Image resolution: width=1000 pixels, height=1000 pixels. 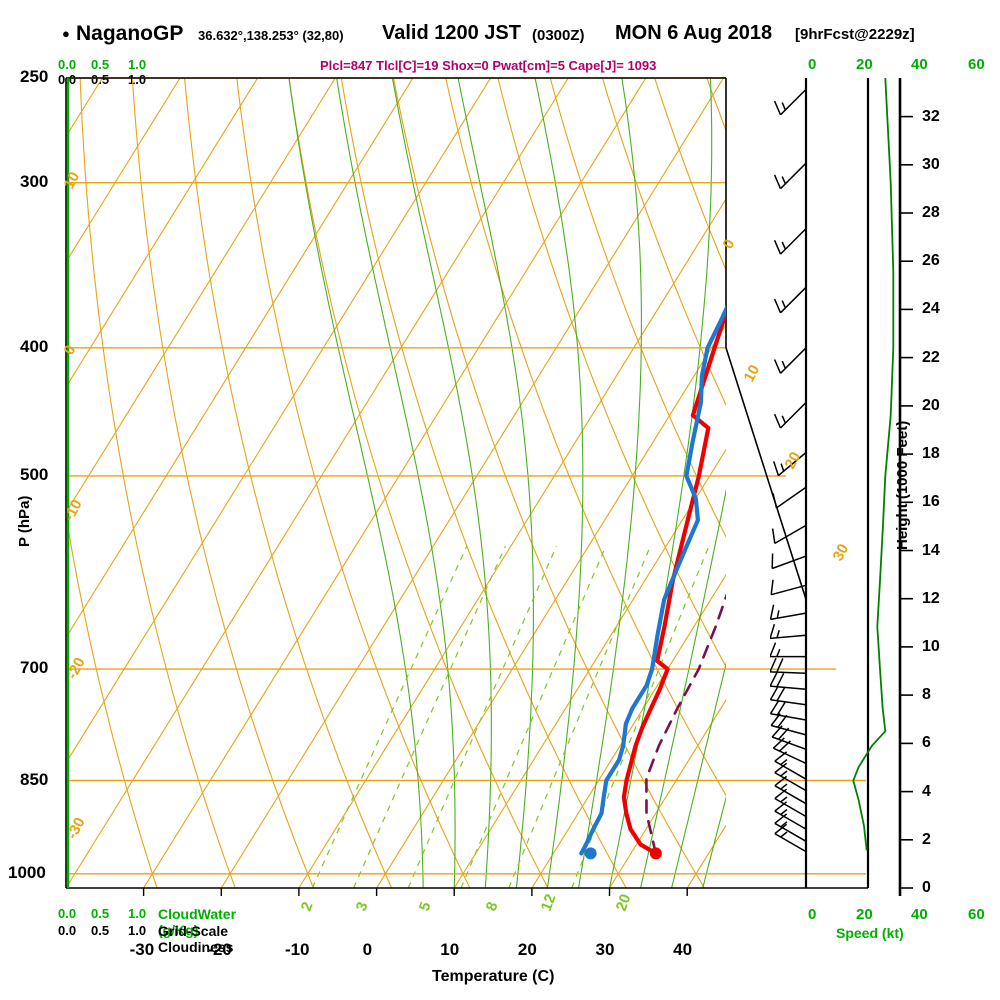 I want to click on mixing-ratio-label-20: 20, so click(x=624, y=902).